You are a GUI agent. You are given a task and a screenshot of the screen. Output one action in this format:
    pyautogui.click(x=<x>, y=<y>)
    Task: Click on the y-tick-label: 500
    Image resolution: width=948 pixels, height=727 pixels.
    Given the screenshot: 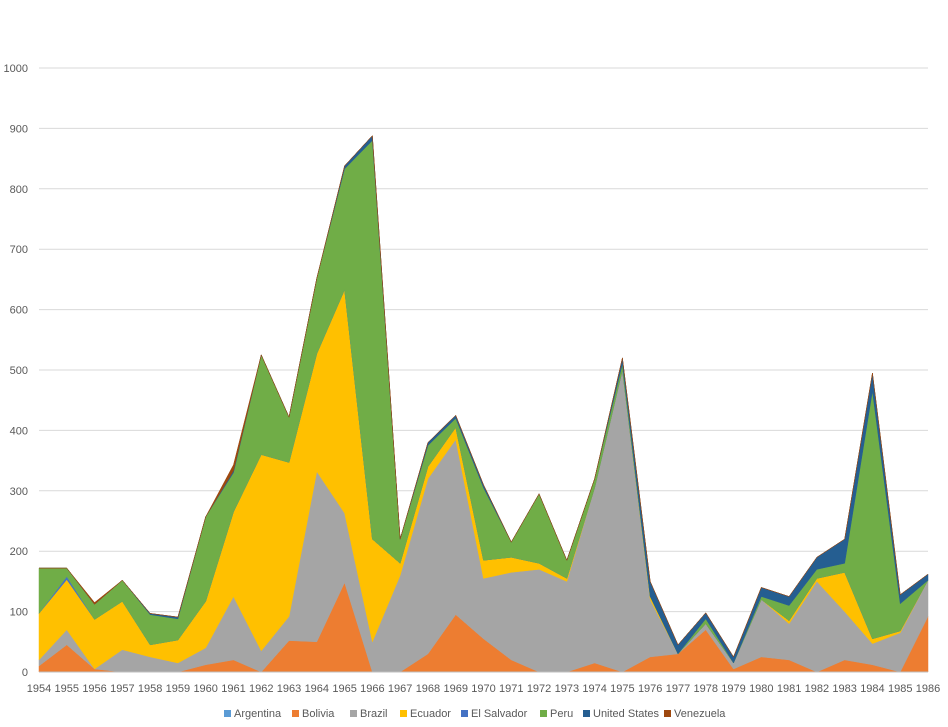 What is the action you would take?
    pyautogui.click(x=19, y=371)
    